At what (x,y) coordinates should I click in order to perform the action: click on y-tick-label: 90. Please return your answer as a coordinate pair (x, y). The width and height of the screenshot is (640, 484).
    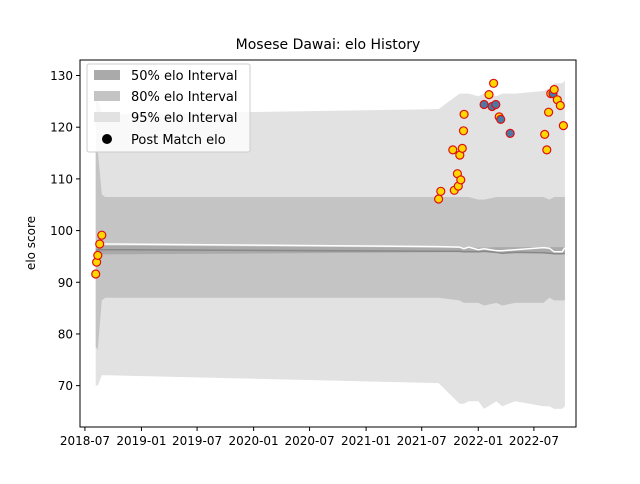
    Looking at the image, I should click on (65, 283).